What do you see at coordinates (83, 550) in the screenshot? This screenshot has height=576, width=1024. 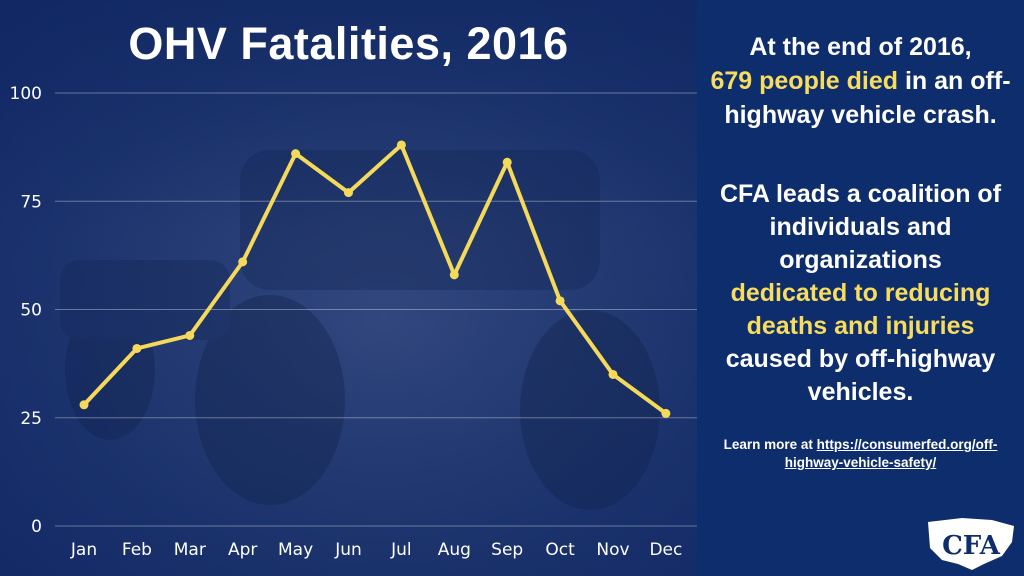 I see `x-tick-label: Jan` at bounding box center [83, 550].